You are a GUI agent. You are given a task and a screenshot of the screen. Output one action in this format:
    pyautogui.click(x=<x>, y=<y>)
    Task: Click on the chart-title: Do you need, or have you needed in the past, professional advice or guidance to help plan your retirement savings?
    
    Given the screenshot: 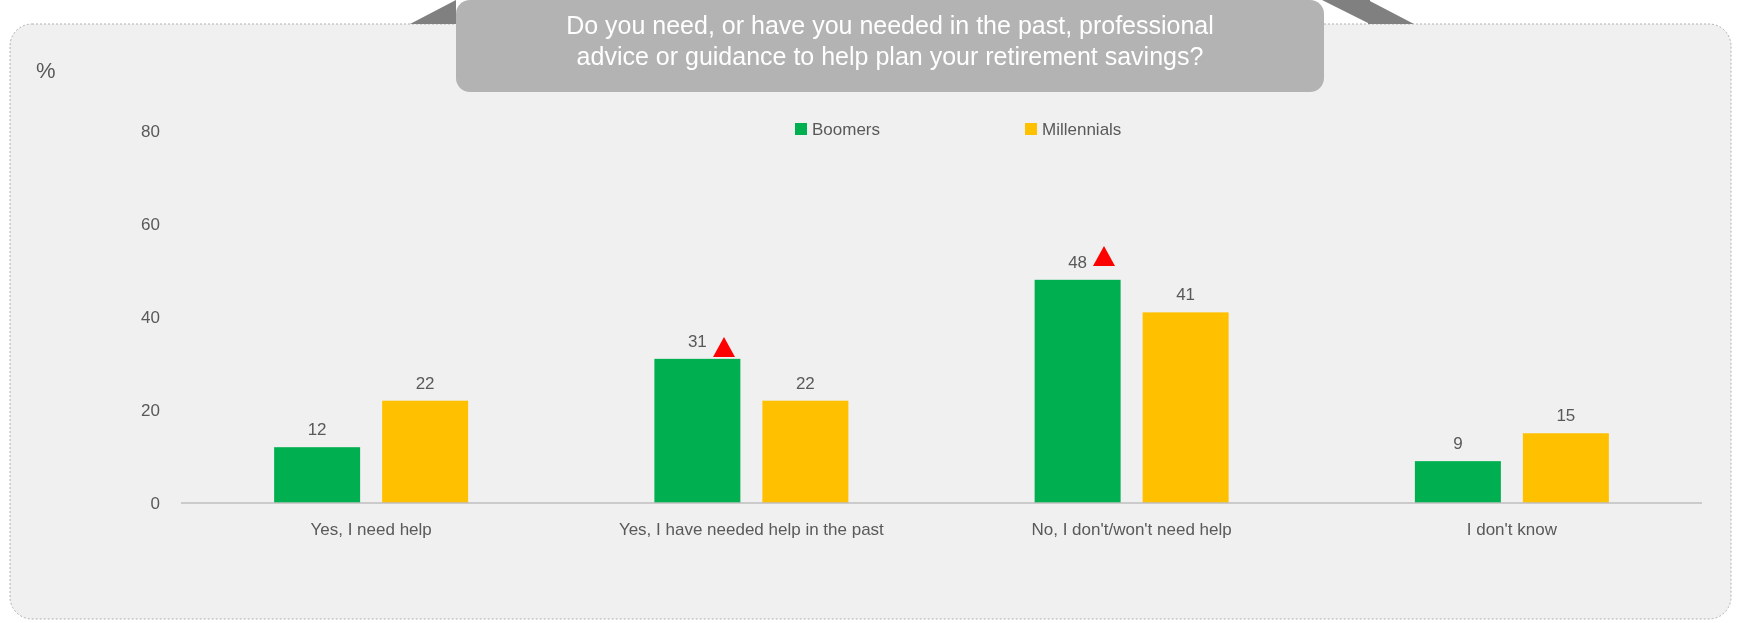 What is the action you would take?
    pyautogui.click(x=890, y=40)
    